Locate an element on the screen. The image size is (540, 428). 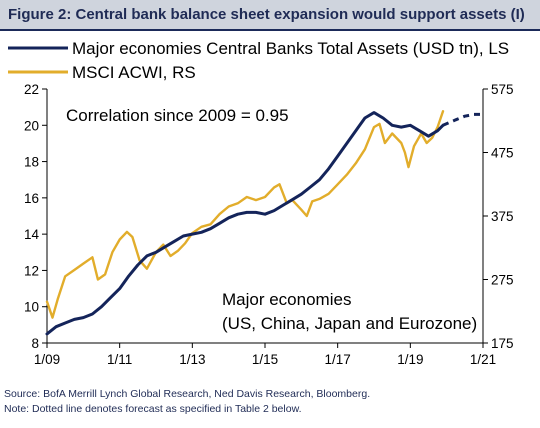
x-axis-tick-label: 1/13 is located at coordinates (192, 359).